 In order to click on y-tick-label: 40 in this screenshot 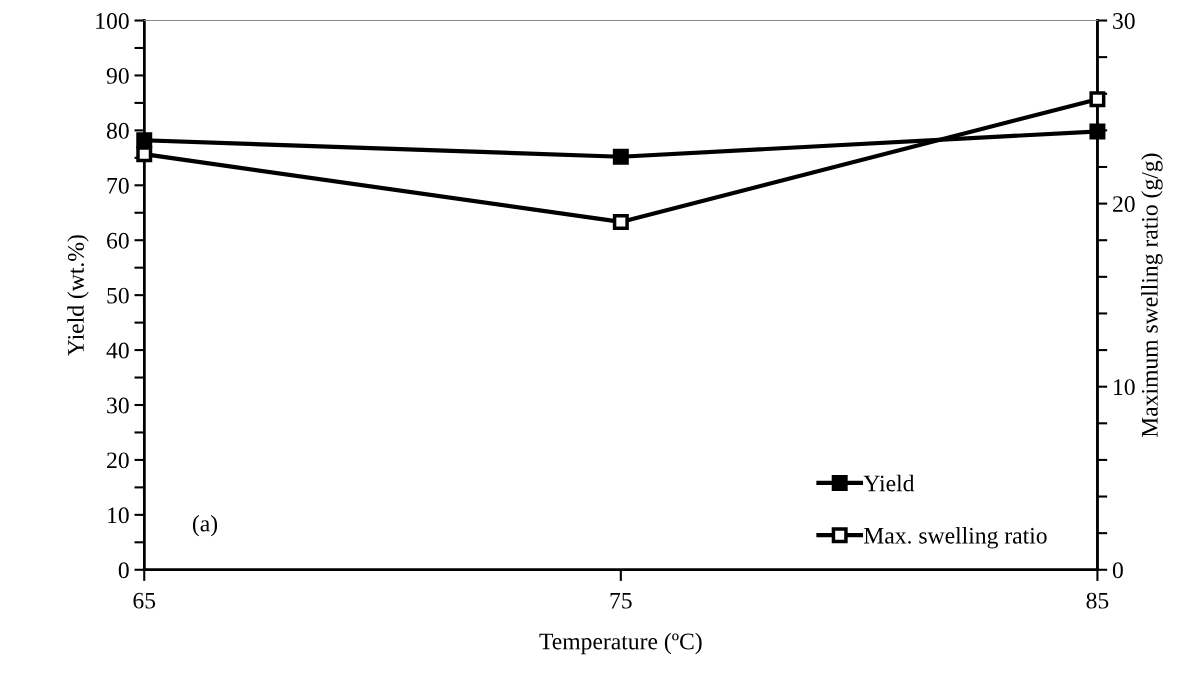, I will do `click(117, 350)`.